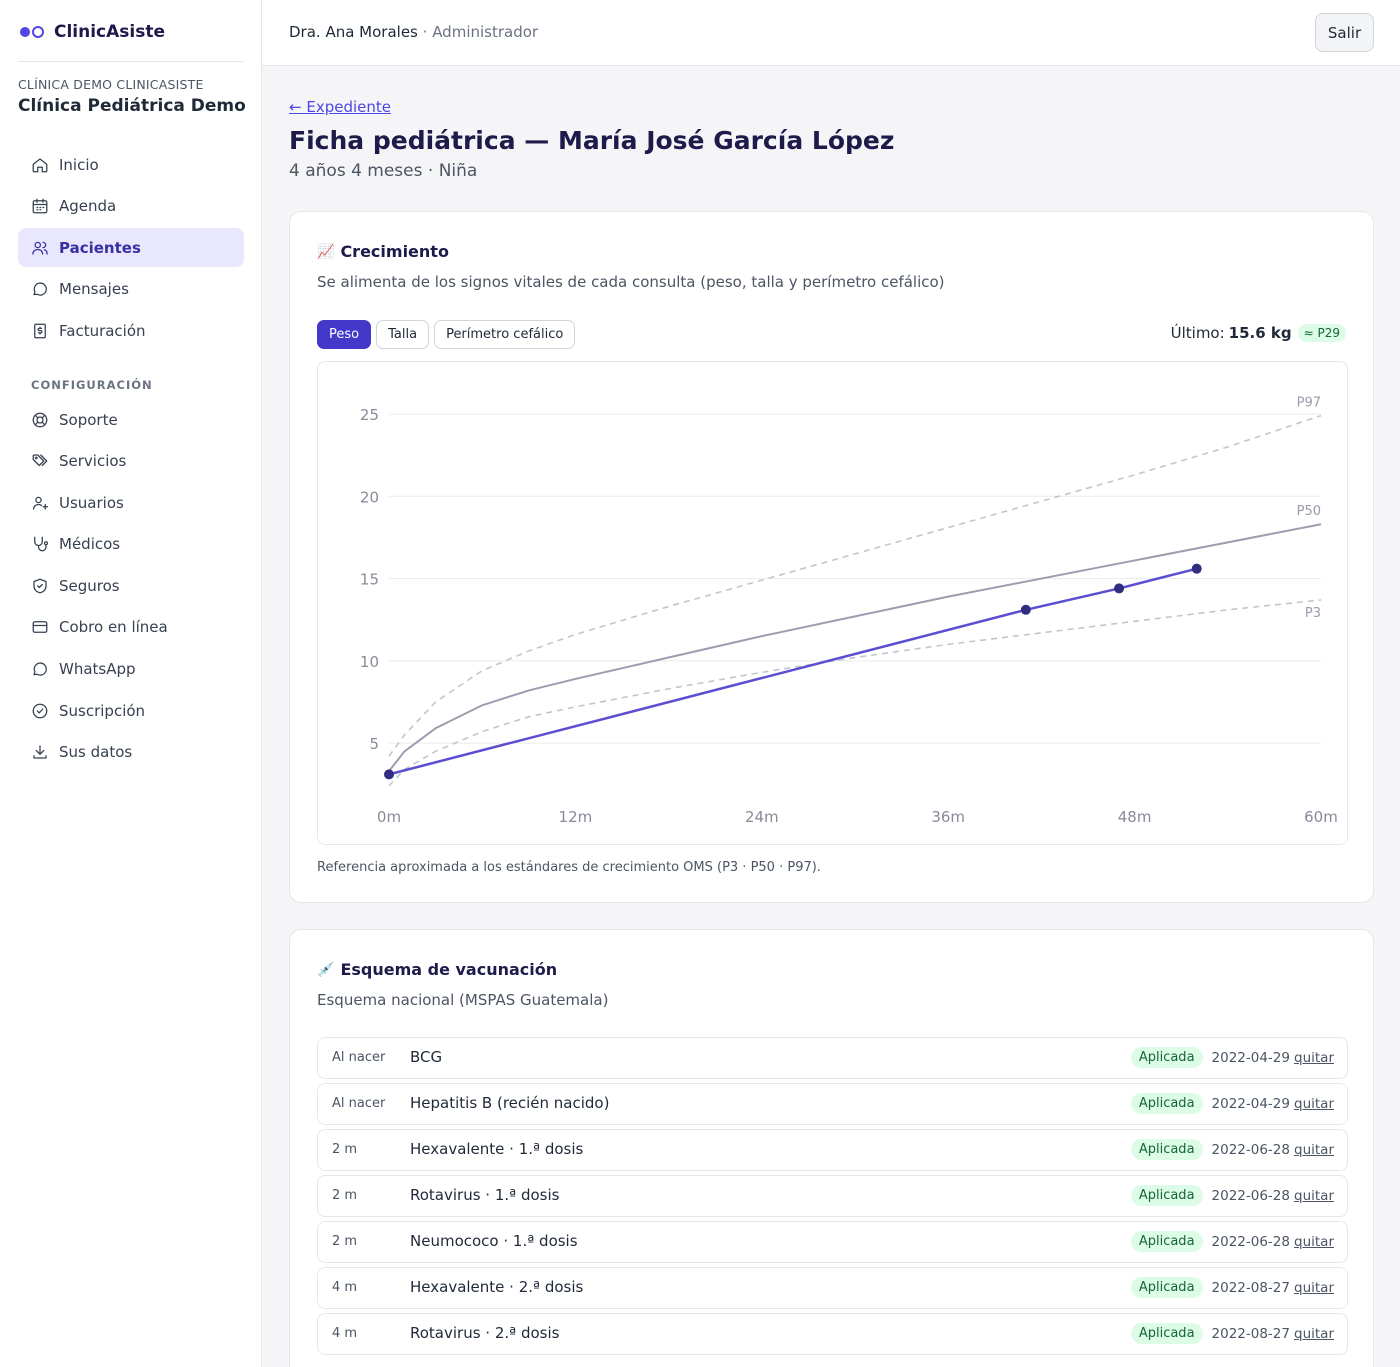 The height and width of the screenshot is (1367, 1400). What do you see at coordinates (40, 711) in the screenshot?
I see `check-badge-icon` at bounding box center [40, 711].